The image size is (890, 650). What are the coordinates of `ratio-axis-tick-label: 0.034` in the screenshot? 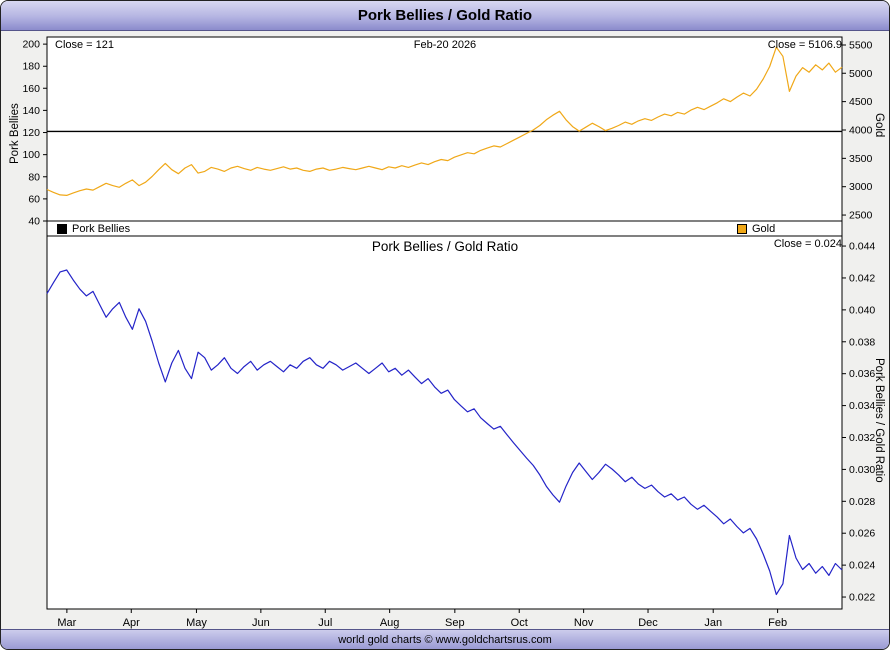 It's located at (862, 406).